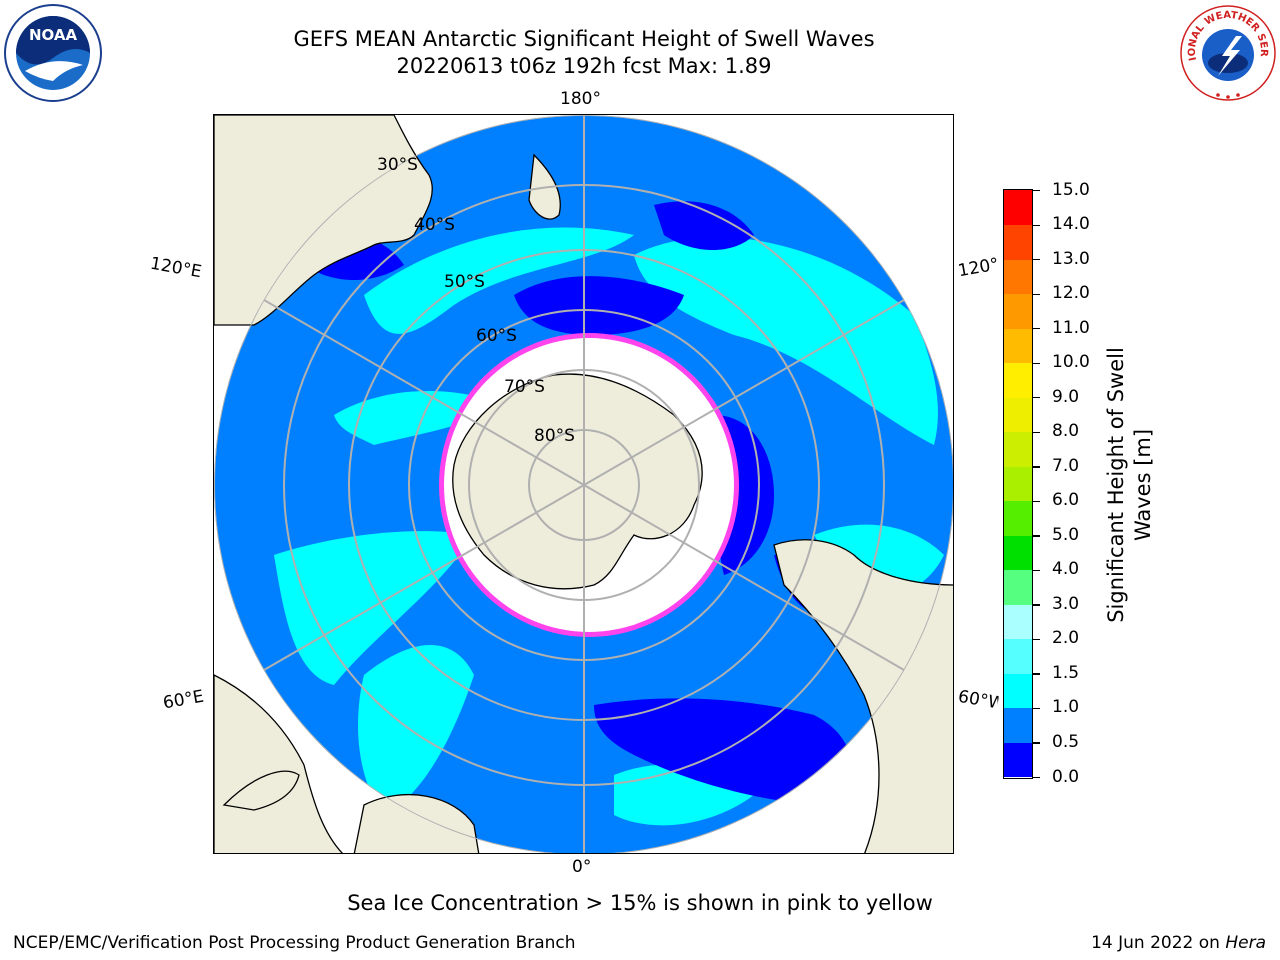  I want to click on colorbar-tick-label: 8.0, so click(1066, 431).